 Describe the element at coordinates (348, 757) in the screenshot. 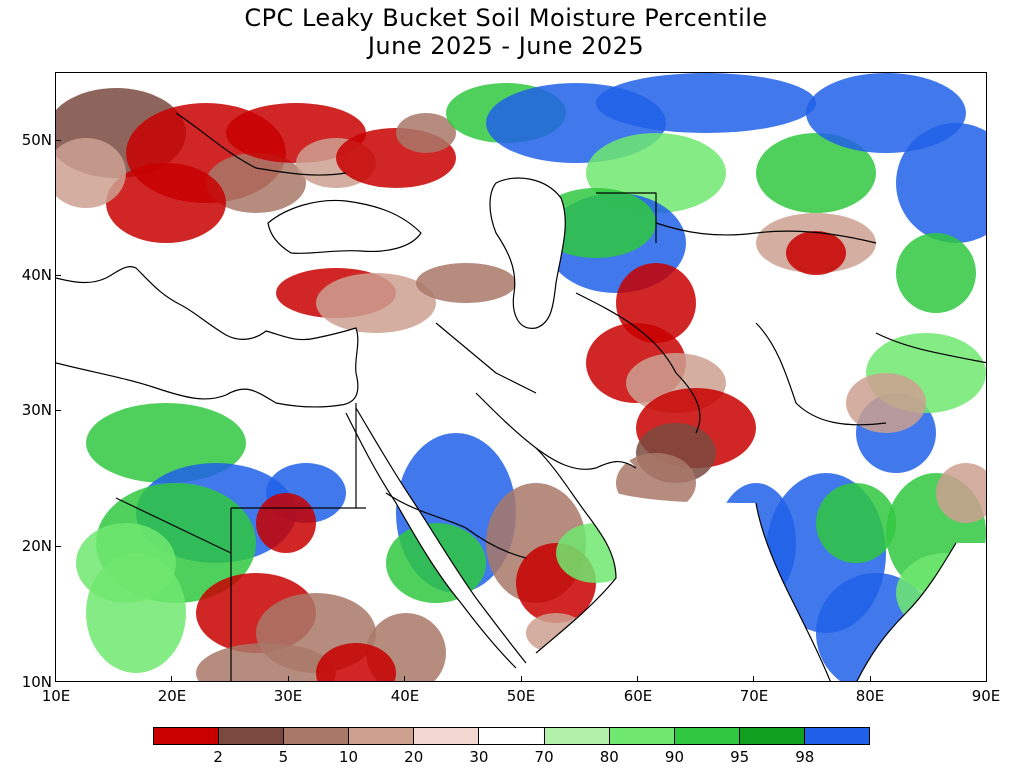

I see `legend-label: 10` at that location.